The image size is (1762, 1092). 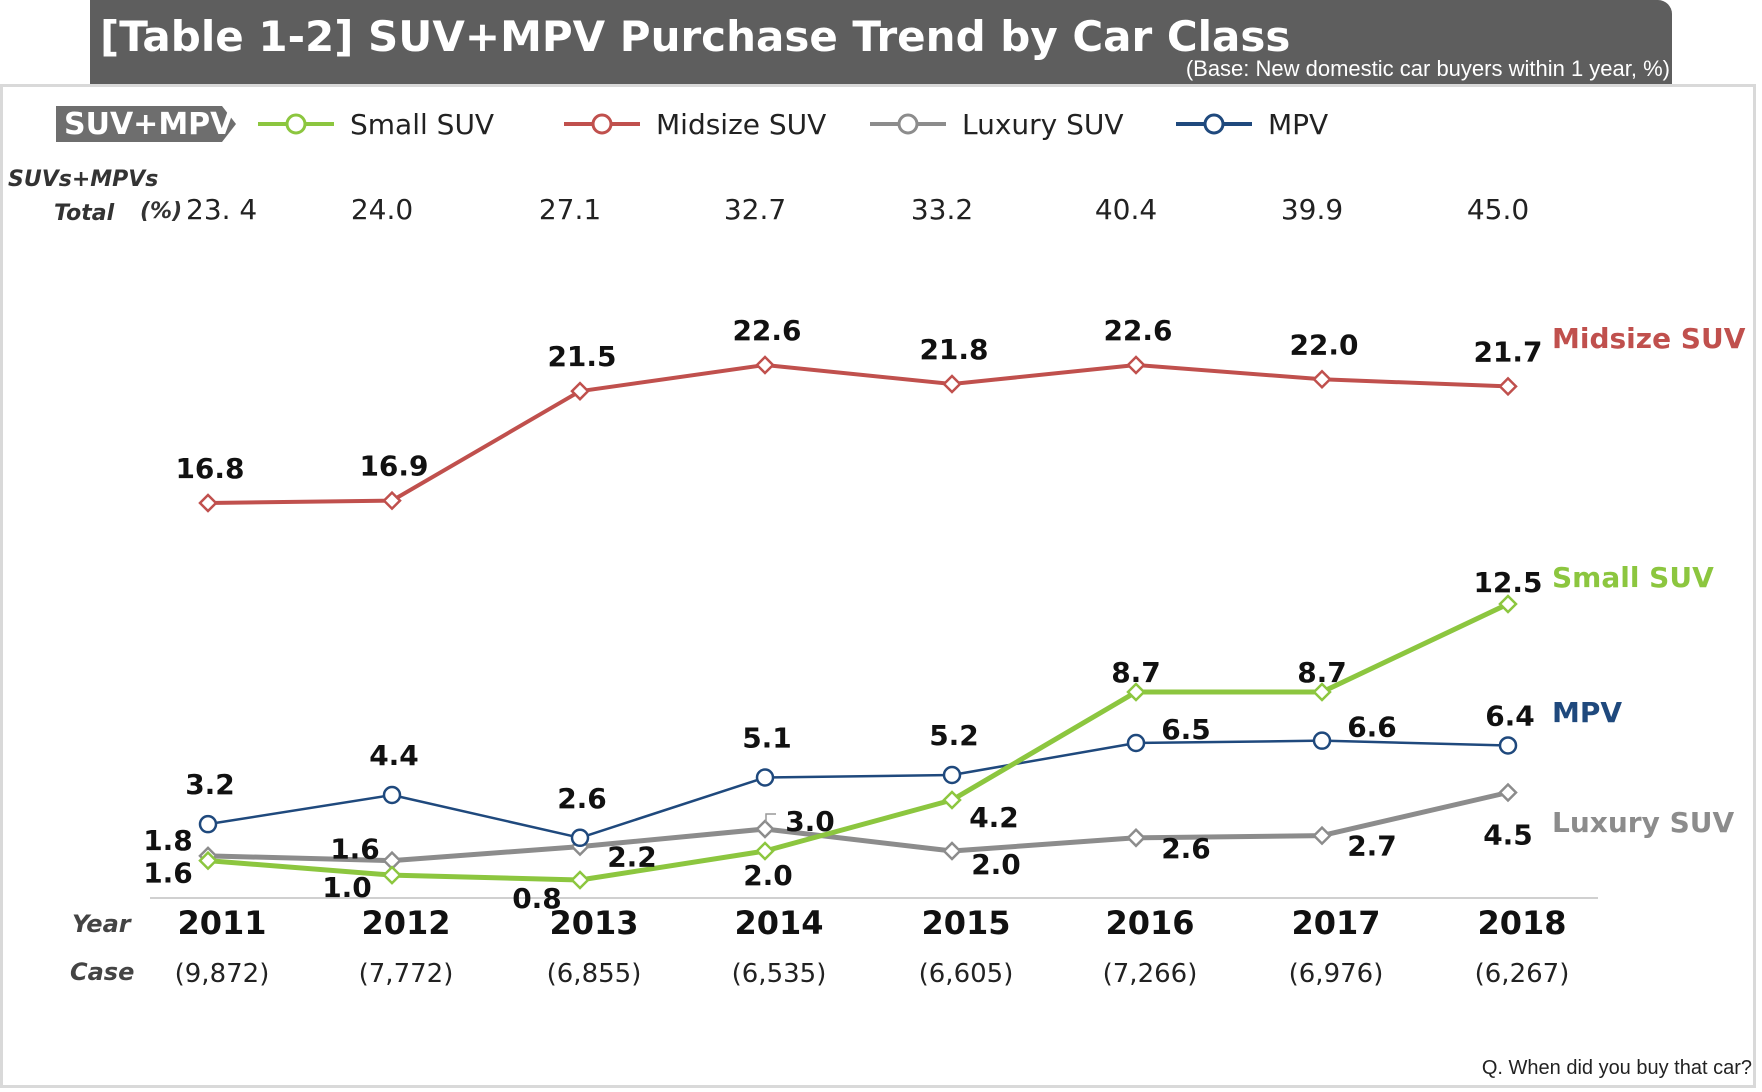 What do you see at coordinates (1508, 835) in the screenshot?
I see `luxury-value-label: 4.5` at bounding box center [1508, 835].